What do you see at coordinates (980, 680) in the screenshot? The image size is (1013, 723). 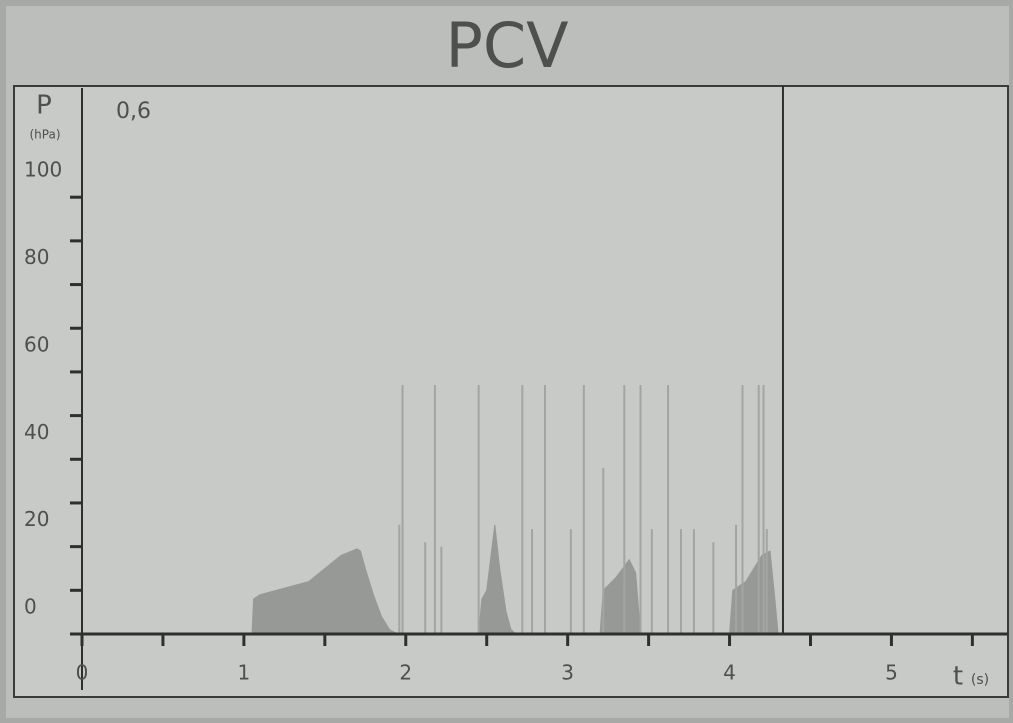 I see `x-unit: (s)` at bounding box center [980, 680].